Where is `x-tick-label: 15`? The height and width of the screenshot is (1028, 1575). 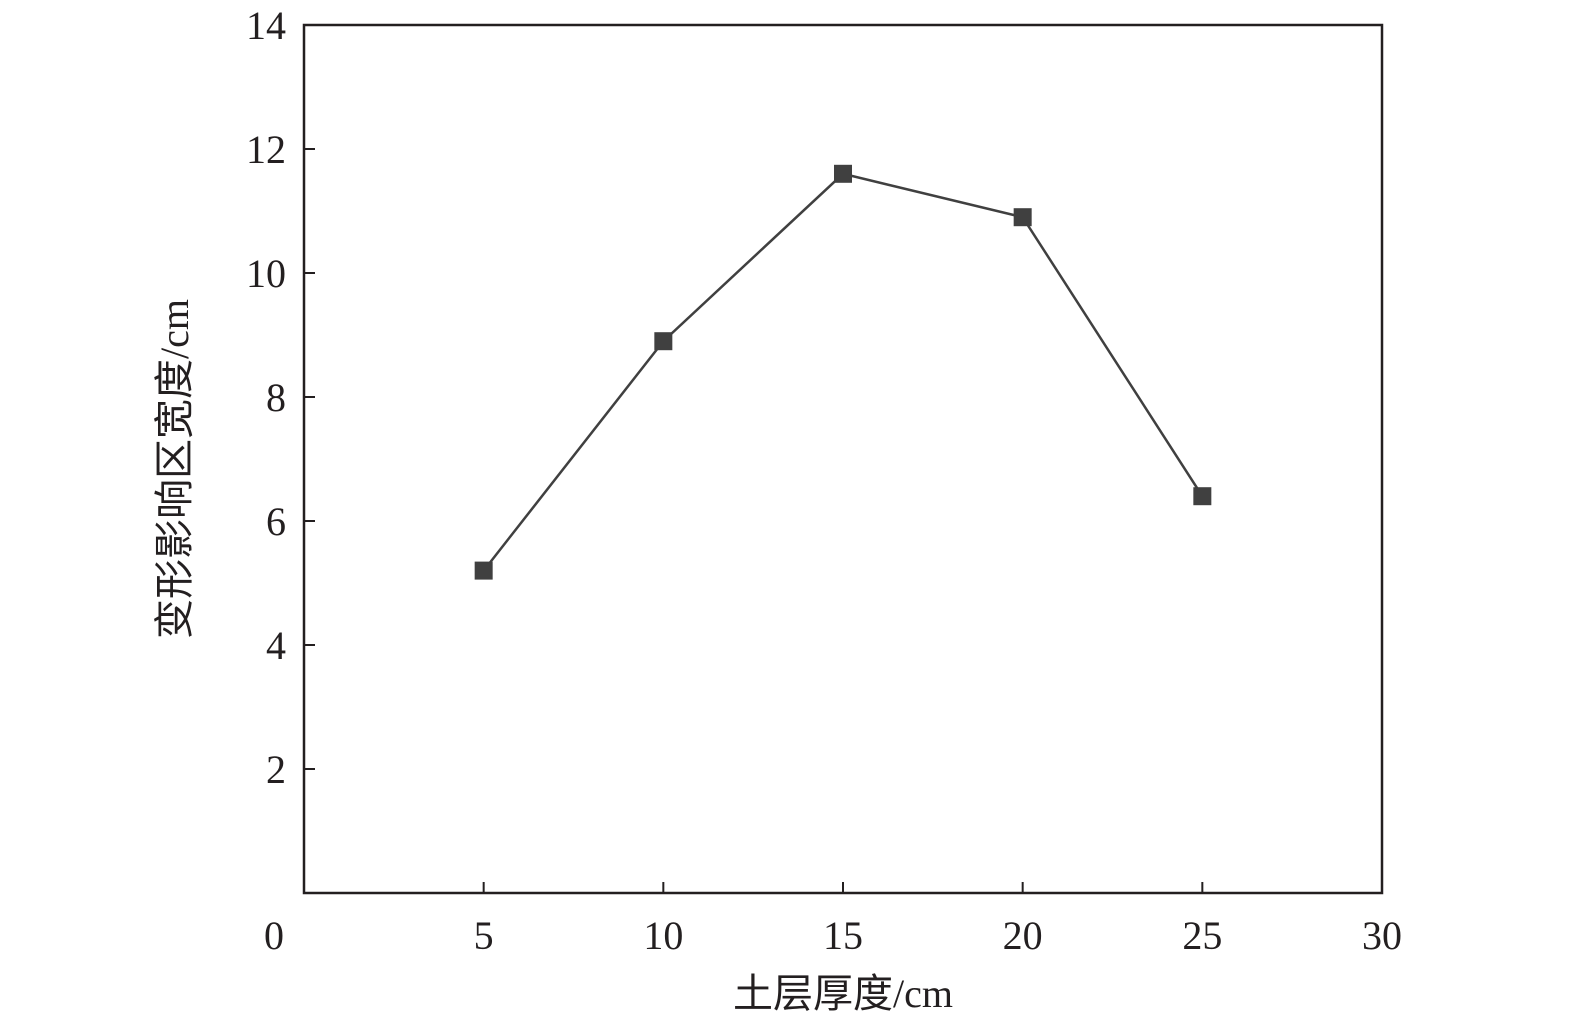
x-tick-label: 15 is located at coordinates (843, 935).